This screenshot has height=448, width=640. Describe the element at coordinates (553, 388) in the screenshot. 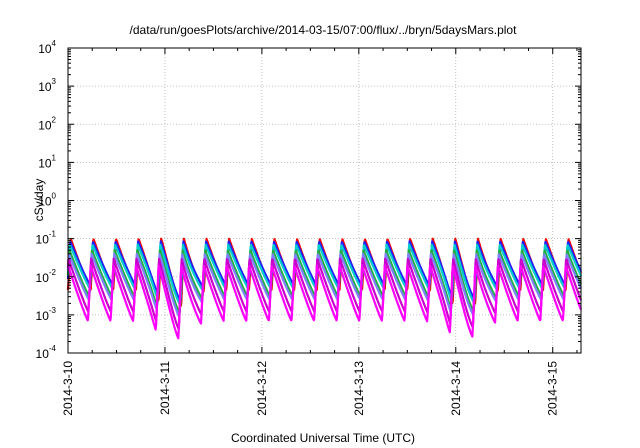

I see `x-tick-label: 2014-3-15` at that location.